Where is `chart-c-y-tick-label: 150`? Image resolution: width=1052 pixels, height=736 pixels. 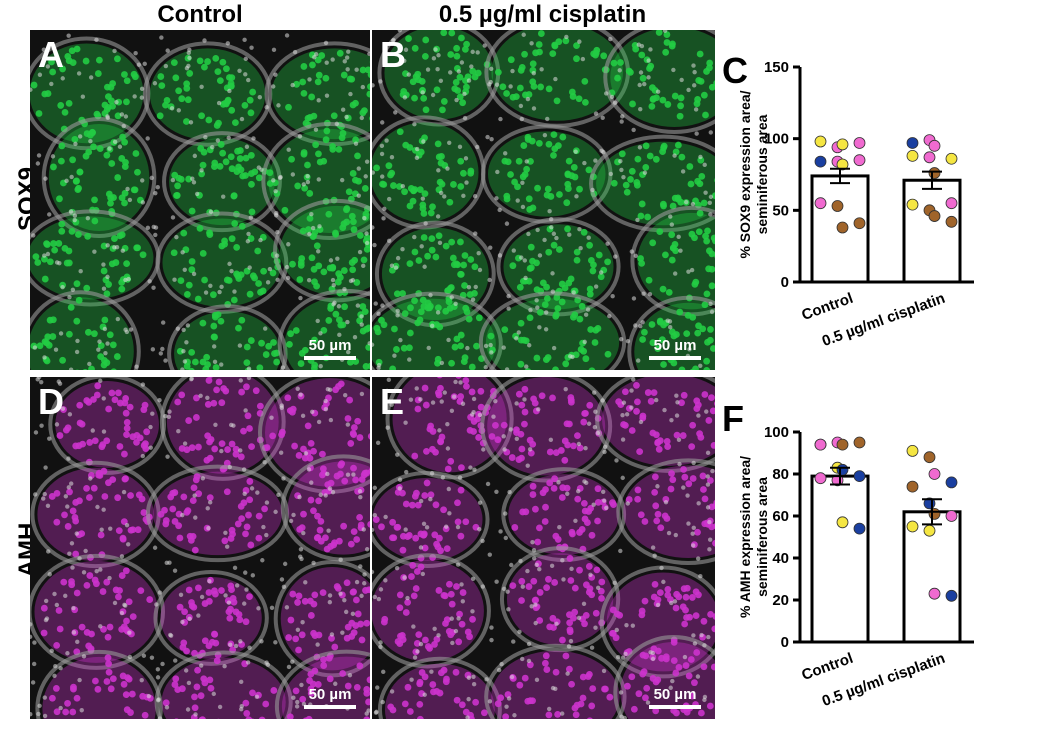 chart-c-y-tick-label: 150 is located at coordinates (776, 67).